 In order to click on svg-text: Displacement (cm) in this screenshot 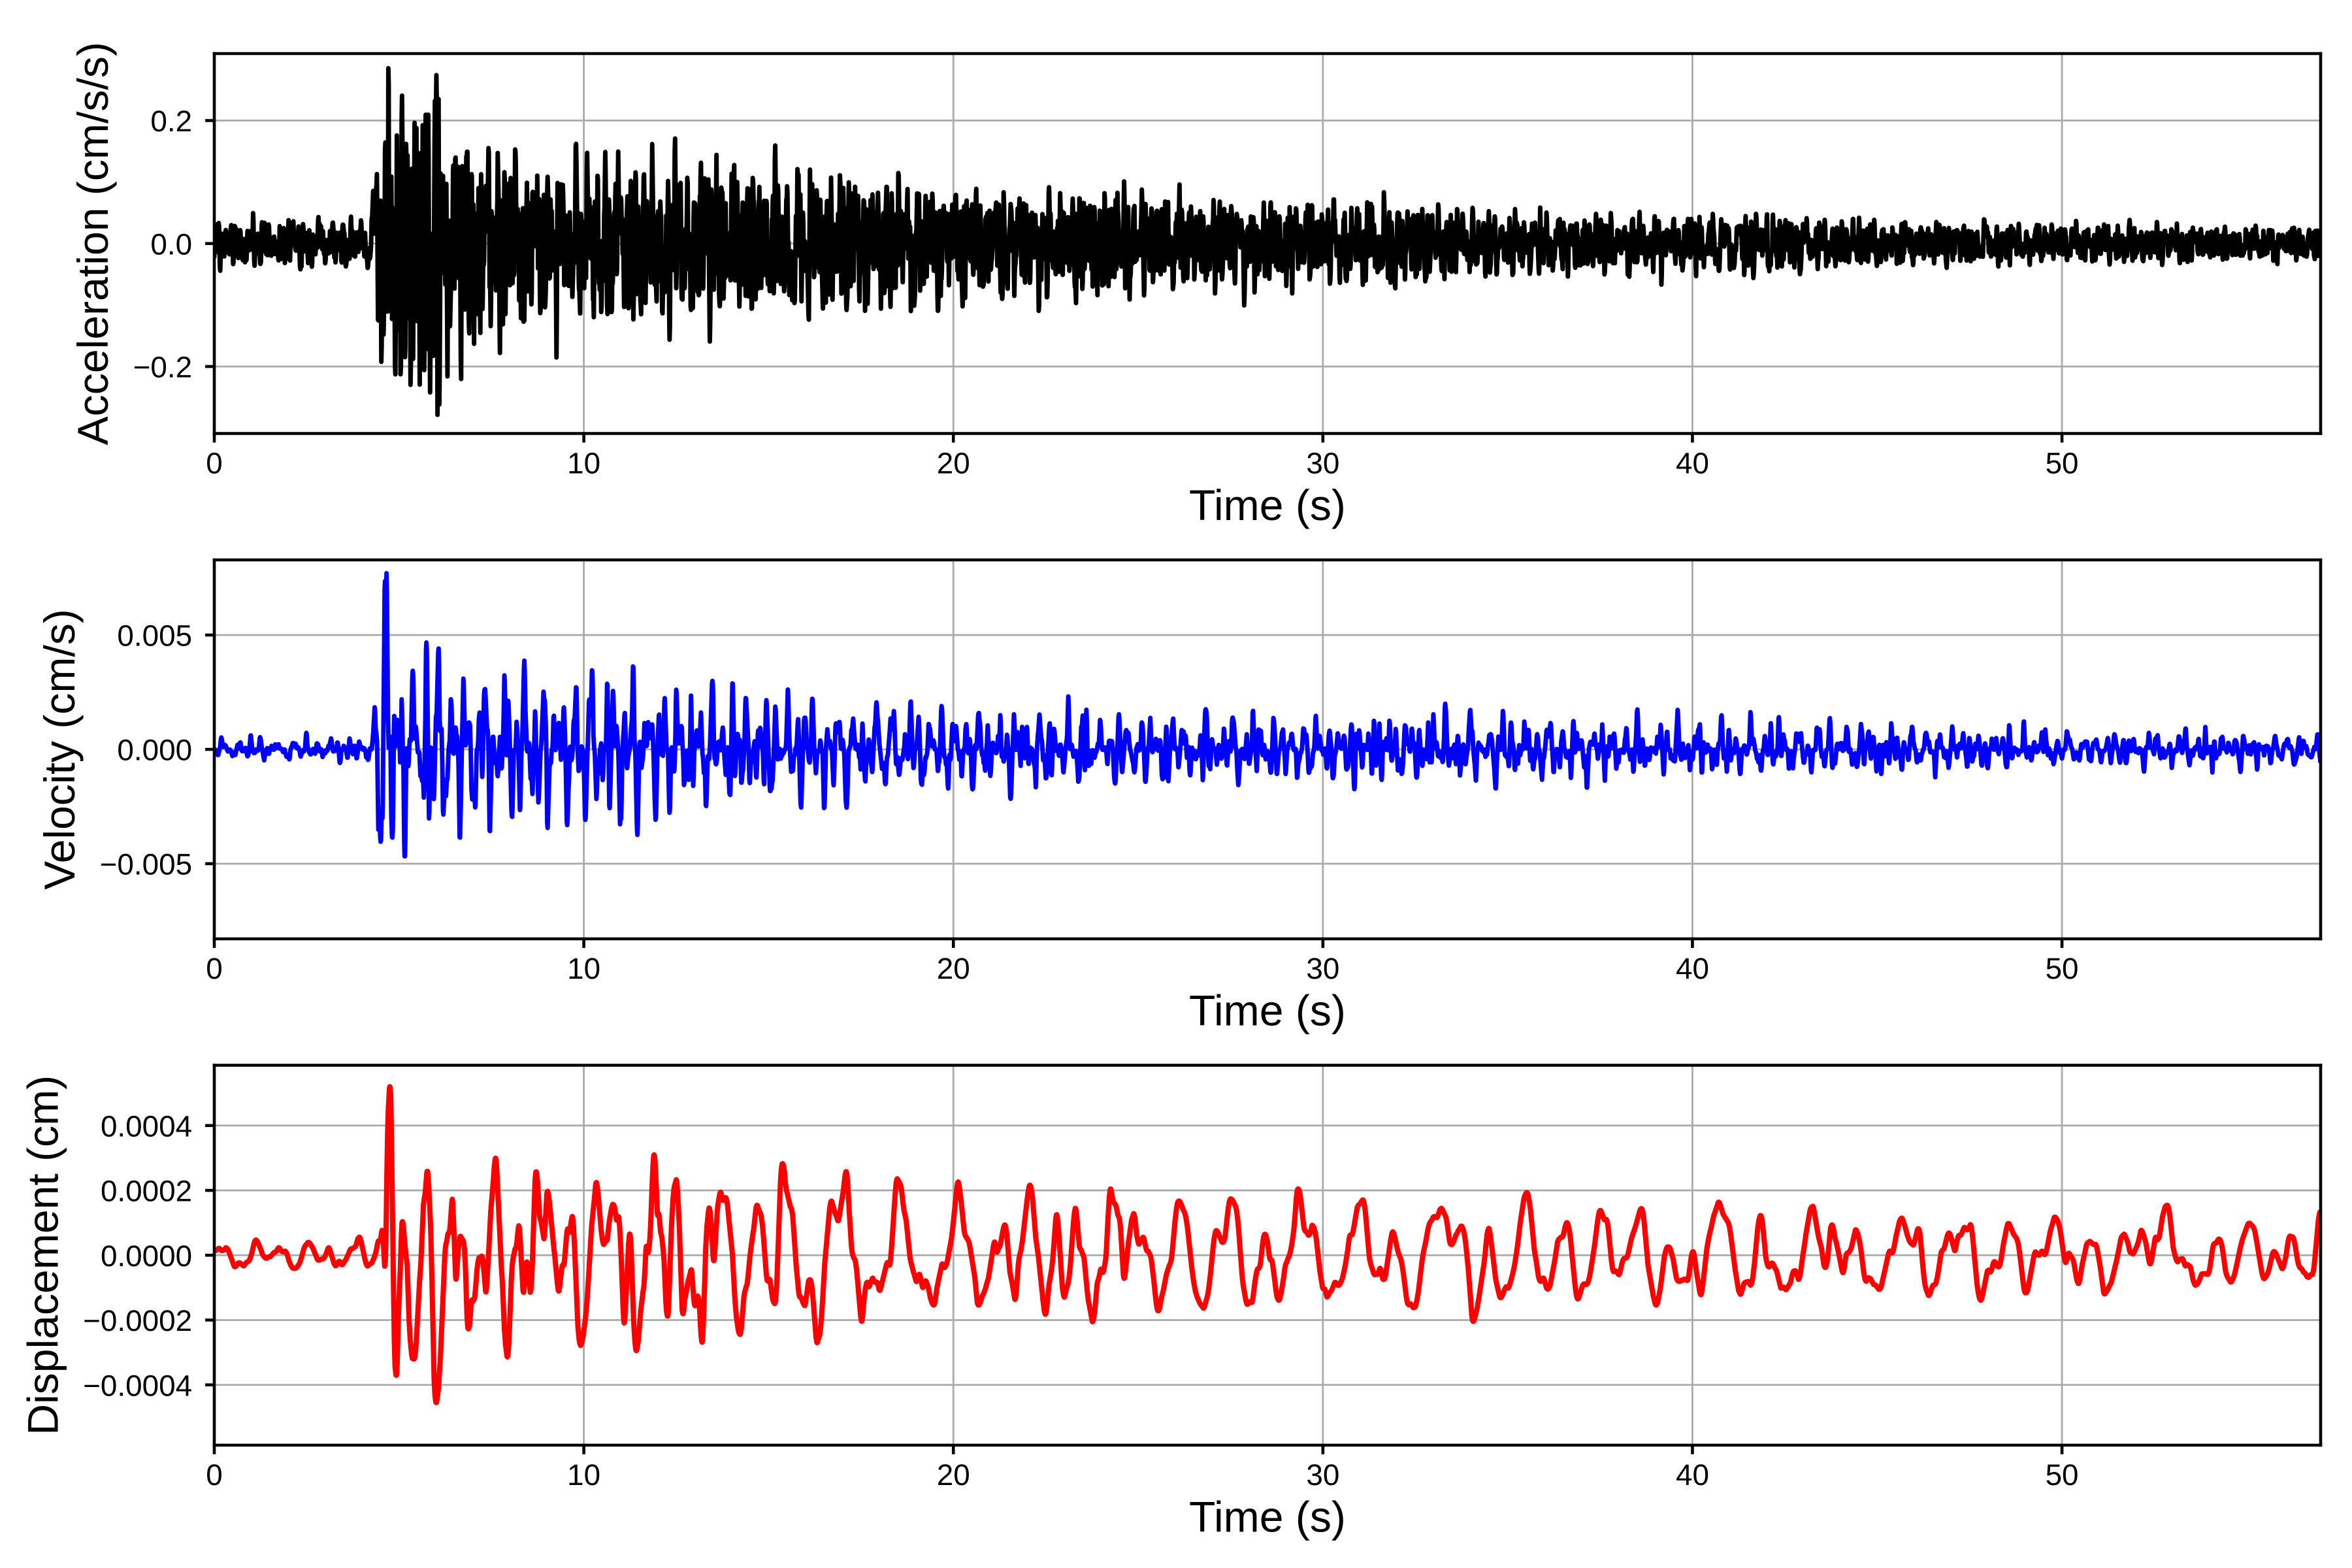, I will do `click(43, 1255)`.